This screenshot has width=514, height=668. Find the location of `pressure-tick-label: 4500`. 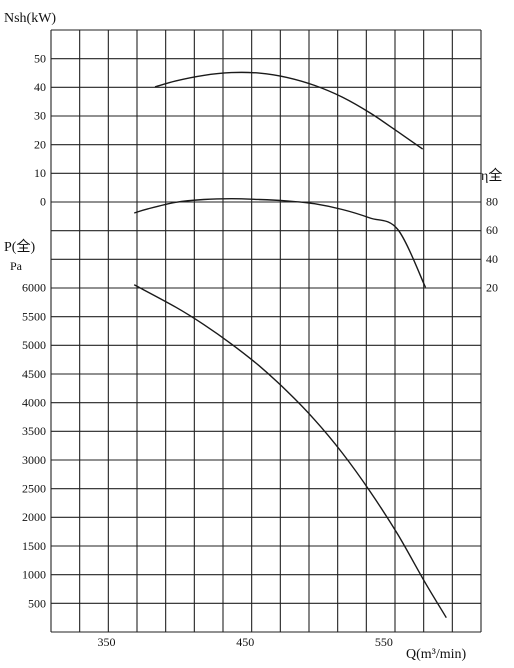

pressure-tick-label: 4500 is located at coordinates (34, 374).